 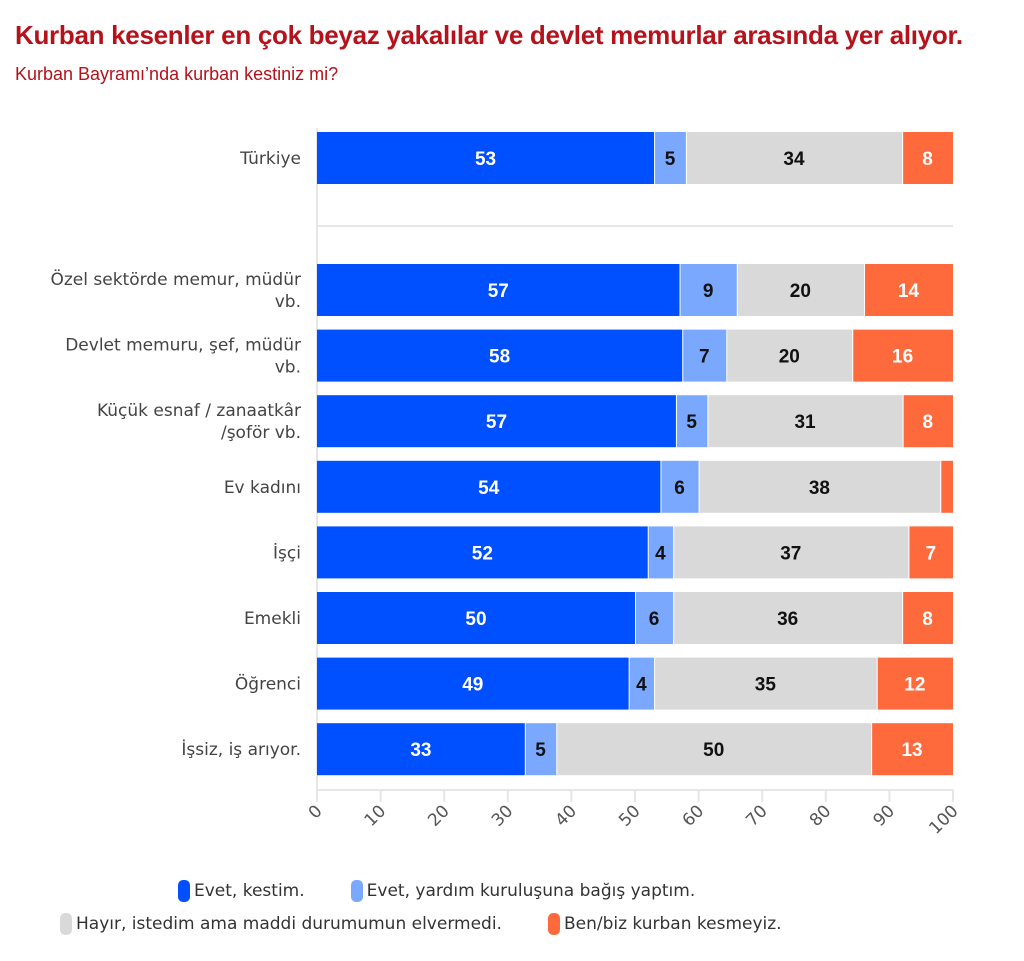 I want to click on legend-item-bagis: Evet, yardım kuruluşuna bağış yaptım., so click(x=523, y=891).